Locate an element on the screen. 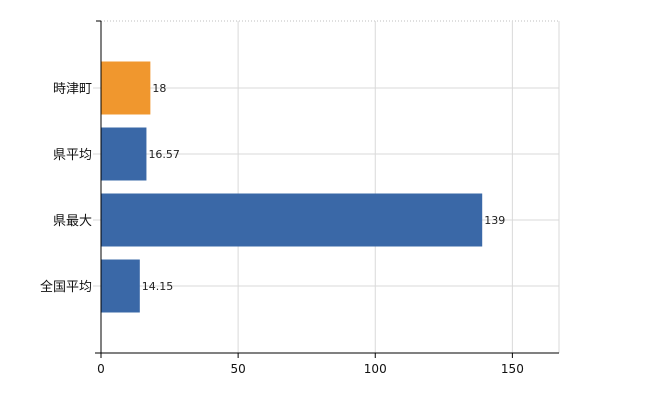  value-label-2: 139 is located at coordinates (494, 220).